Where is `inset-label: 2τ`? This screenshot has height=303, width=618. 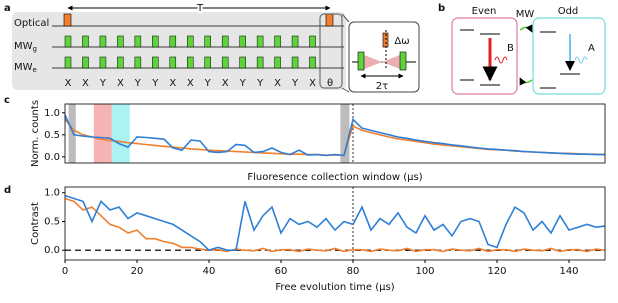 inset-label: 2τ is located at coordinates (382, 86).